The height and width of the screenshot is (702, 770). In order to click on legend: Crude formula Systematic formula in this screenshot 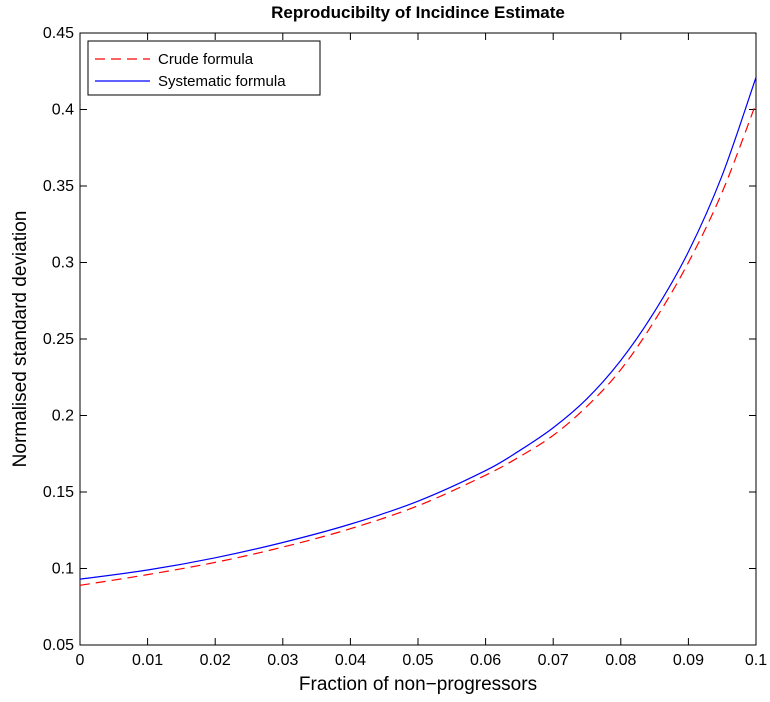, I will do `click(204, 68)`.